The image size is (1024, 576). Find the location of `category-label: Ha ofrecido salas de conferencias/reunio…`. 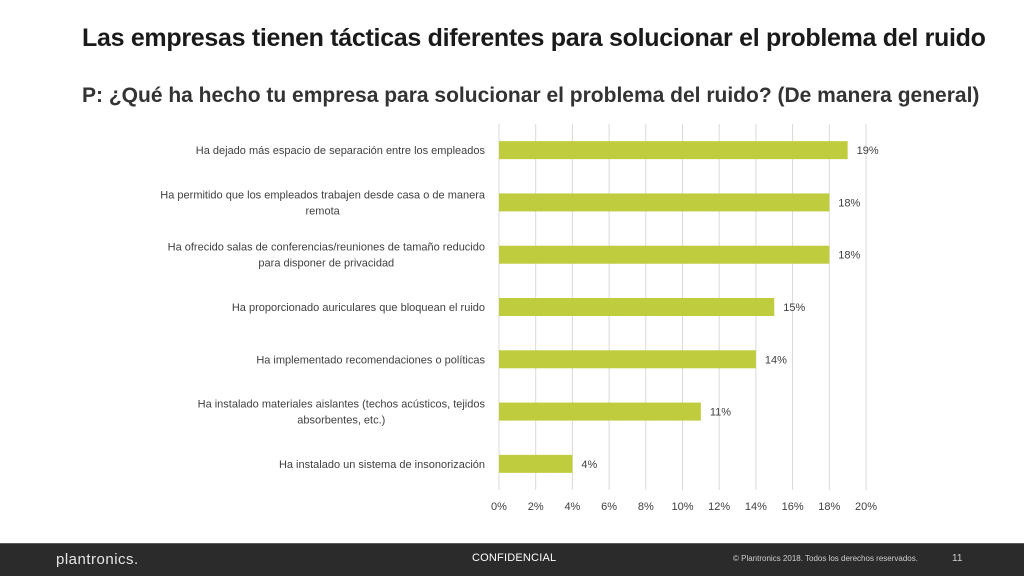

category-label: Ha ofrecido salas de conferencias/reunio… is located at coordinates (326, 256).